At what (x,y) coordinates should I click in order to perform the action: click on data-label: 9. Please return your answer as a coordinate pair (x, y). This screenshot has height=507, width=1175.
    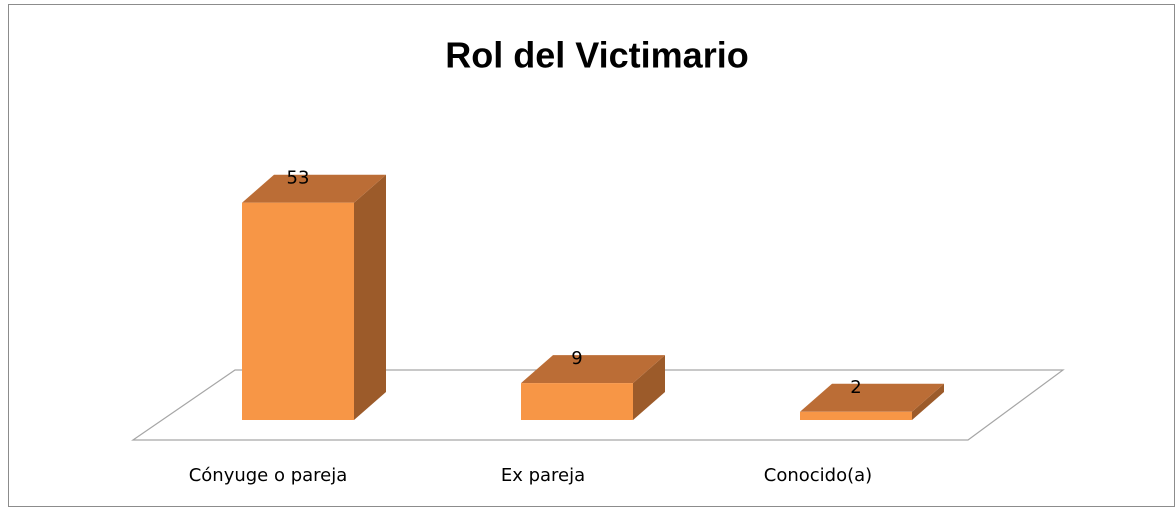
    Looking at the image, I should click on (576, 358).